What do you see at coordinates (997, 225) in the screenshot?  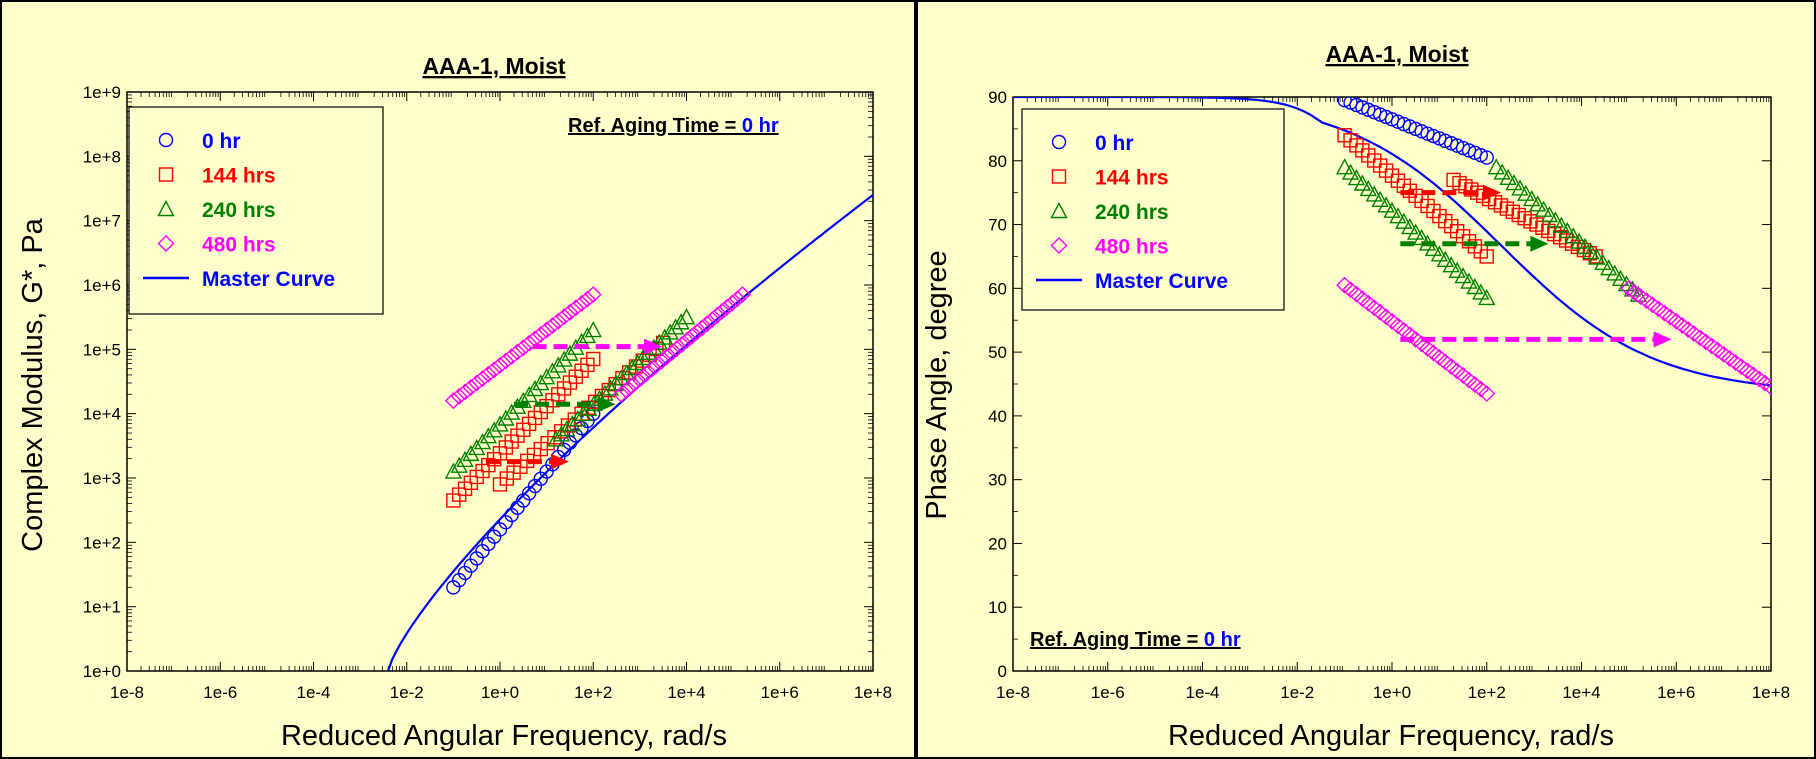 I see `y-tick-label: 70` at bounding box center [997, 225].